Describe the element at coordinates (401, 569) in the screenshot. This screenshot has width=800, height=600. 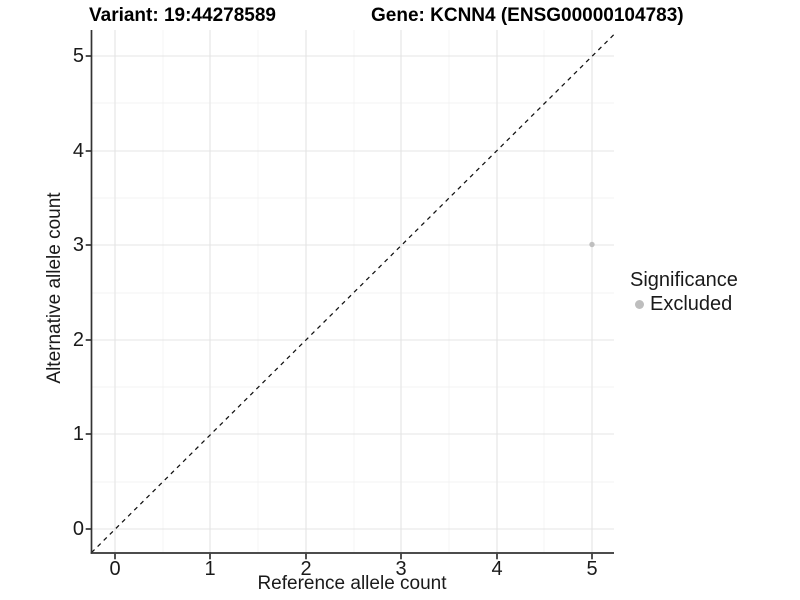
I see `x-tick-label: 3` at that location.